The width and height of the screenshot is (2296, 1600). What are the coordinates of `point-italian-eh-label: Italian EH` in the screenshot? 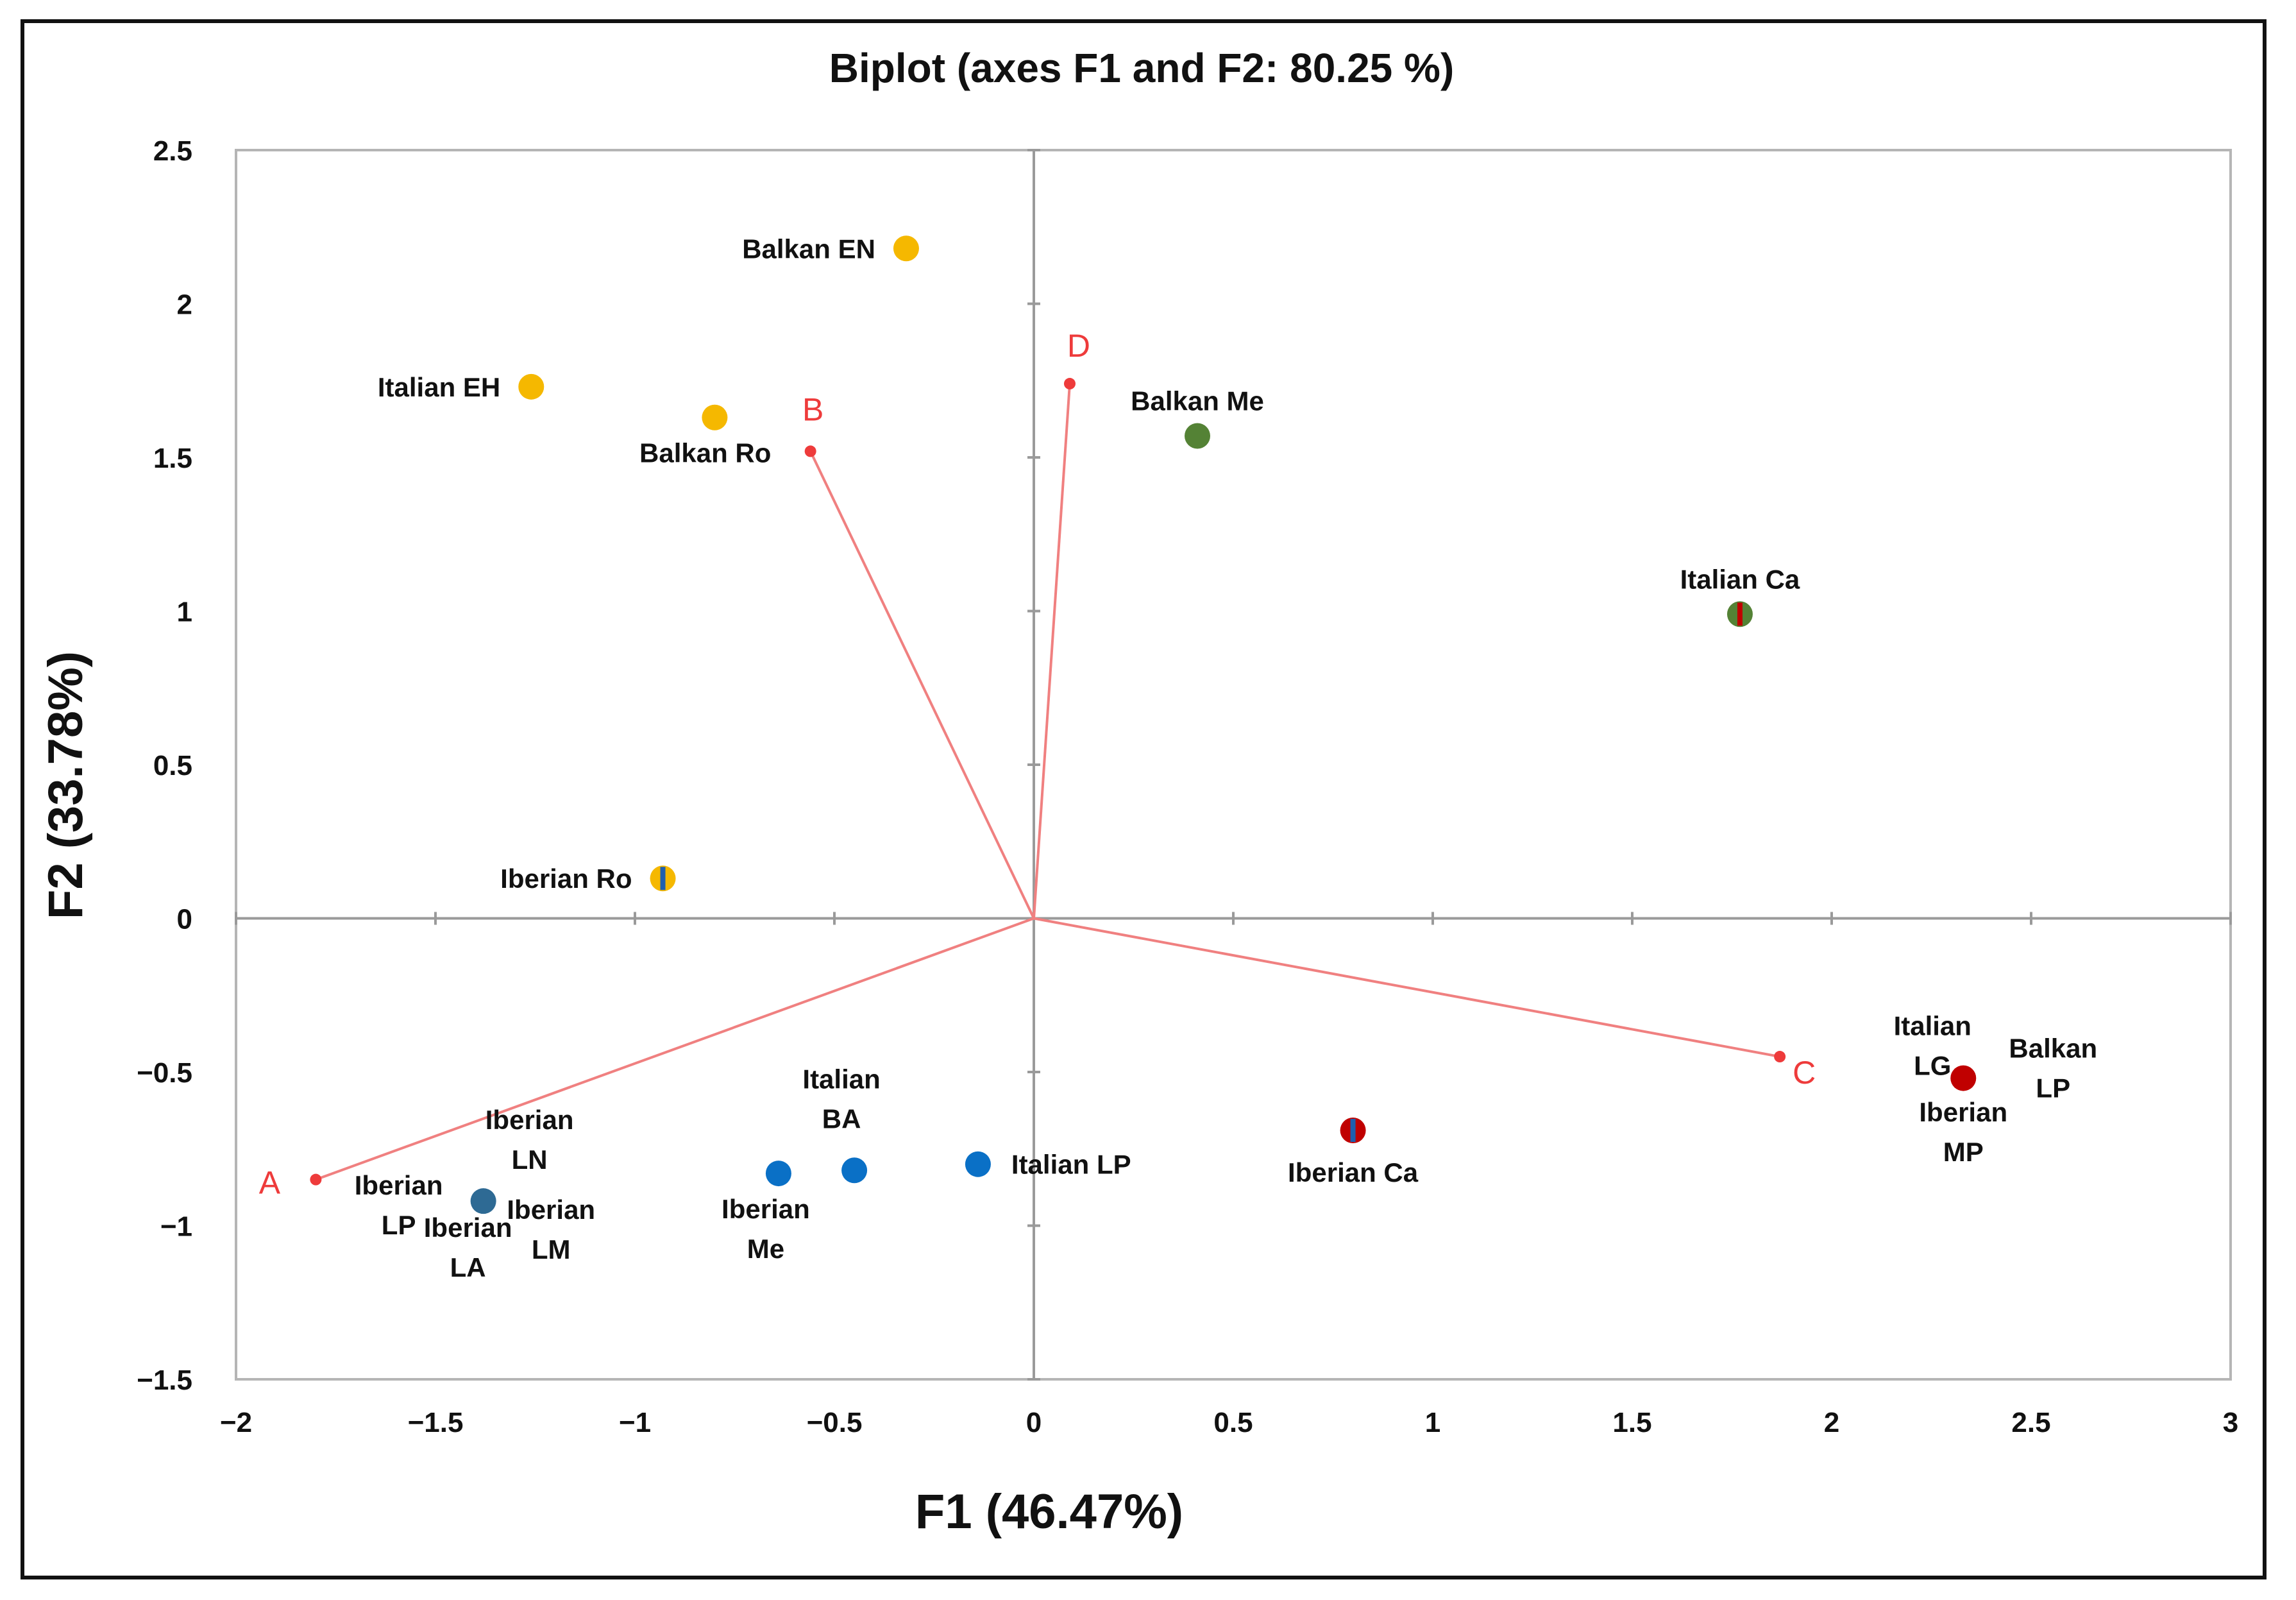 It's located at (439, 387).